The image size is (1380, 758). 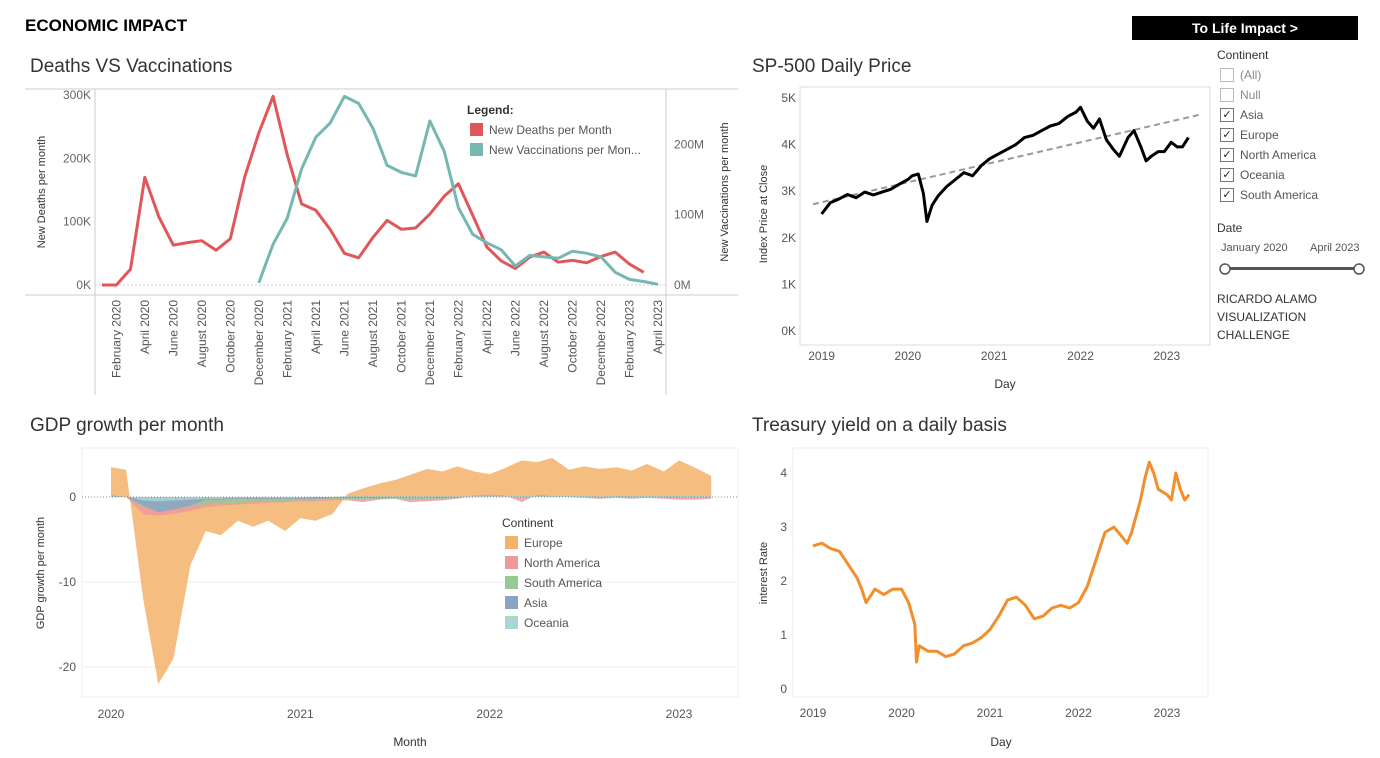 I want to click on y-tick-label: 5K, so click(x=788, y=98).